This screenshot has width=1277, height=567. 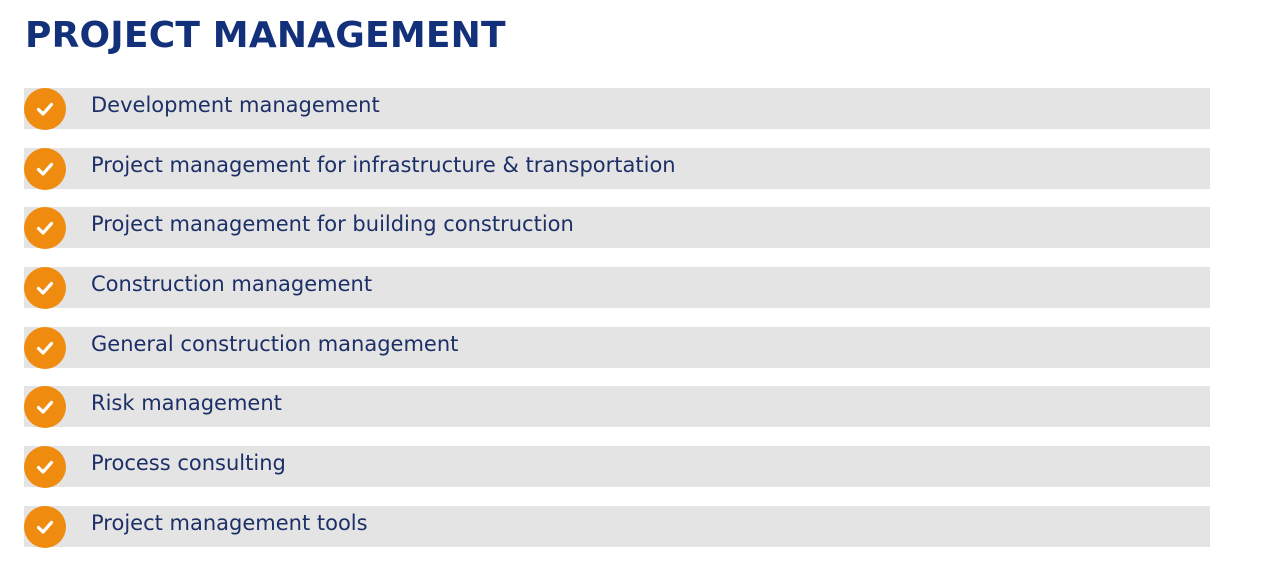 I want to click on list-item: Construction management, so click(x=617, y=288).